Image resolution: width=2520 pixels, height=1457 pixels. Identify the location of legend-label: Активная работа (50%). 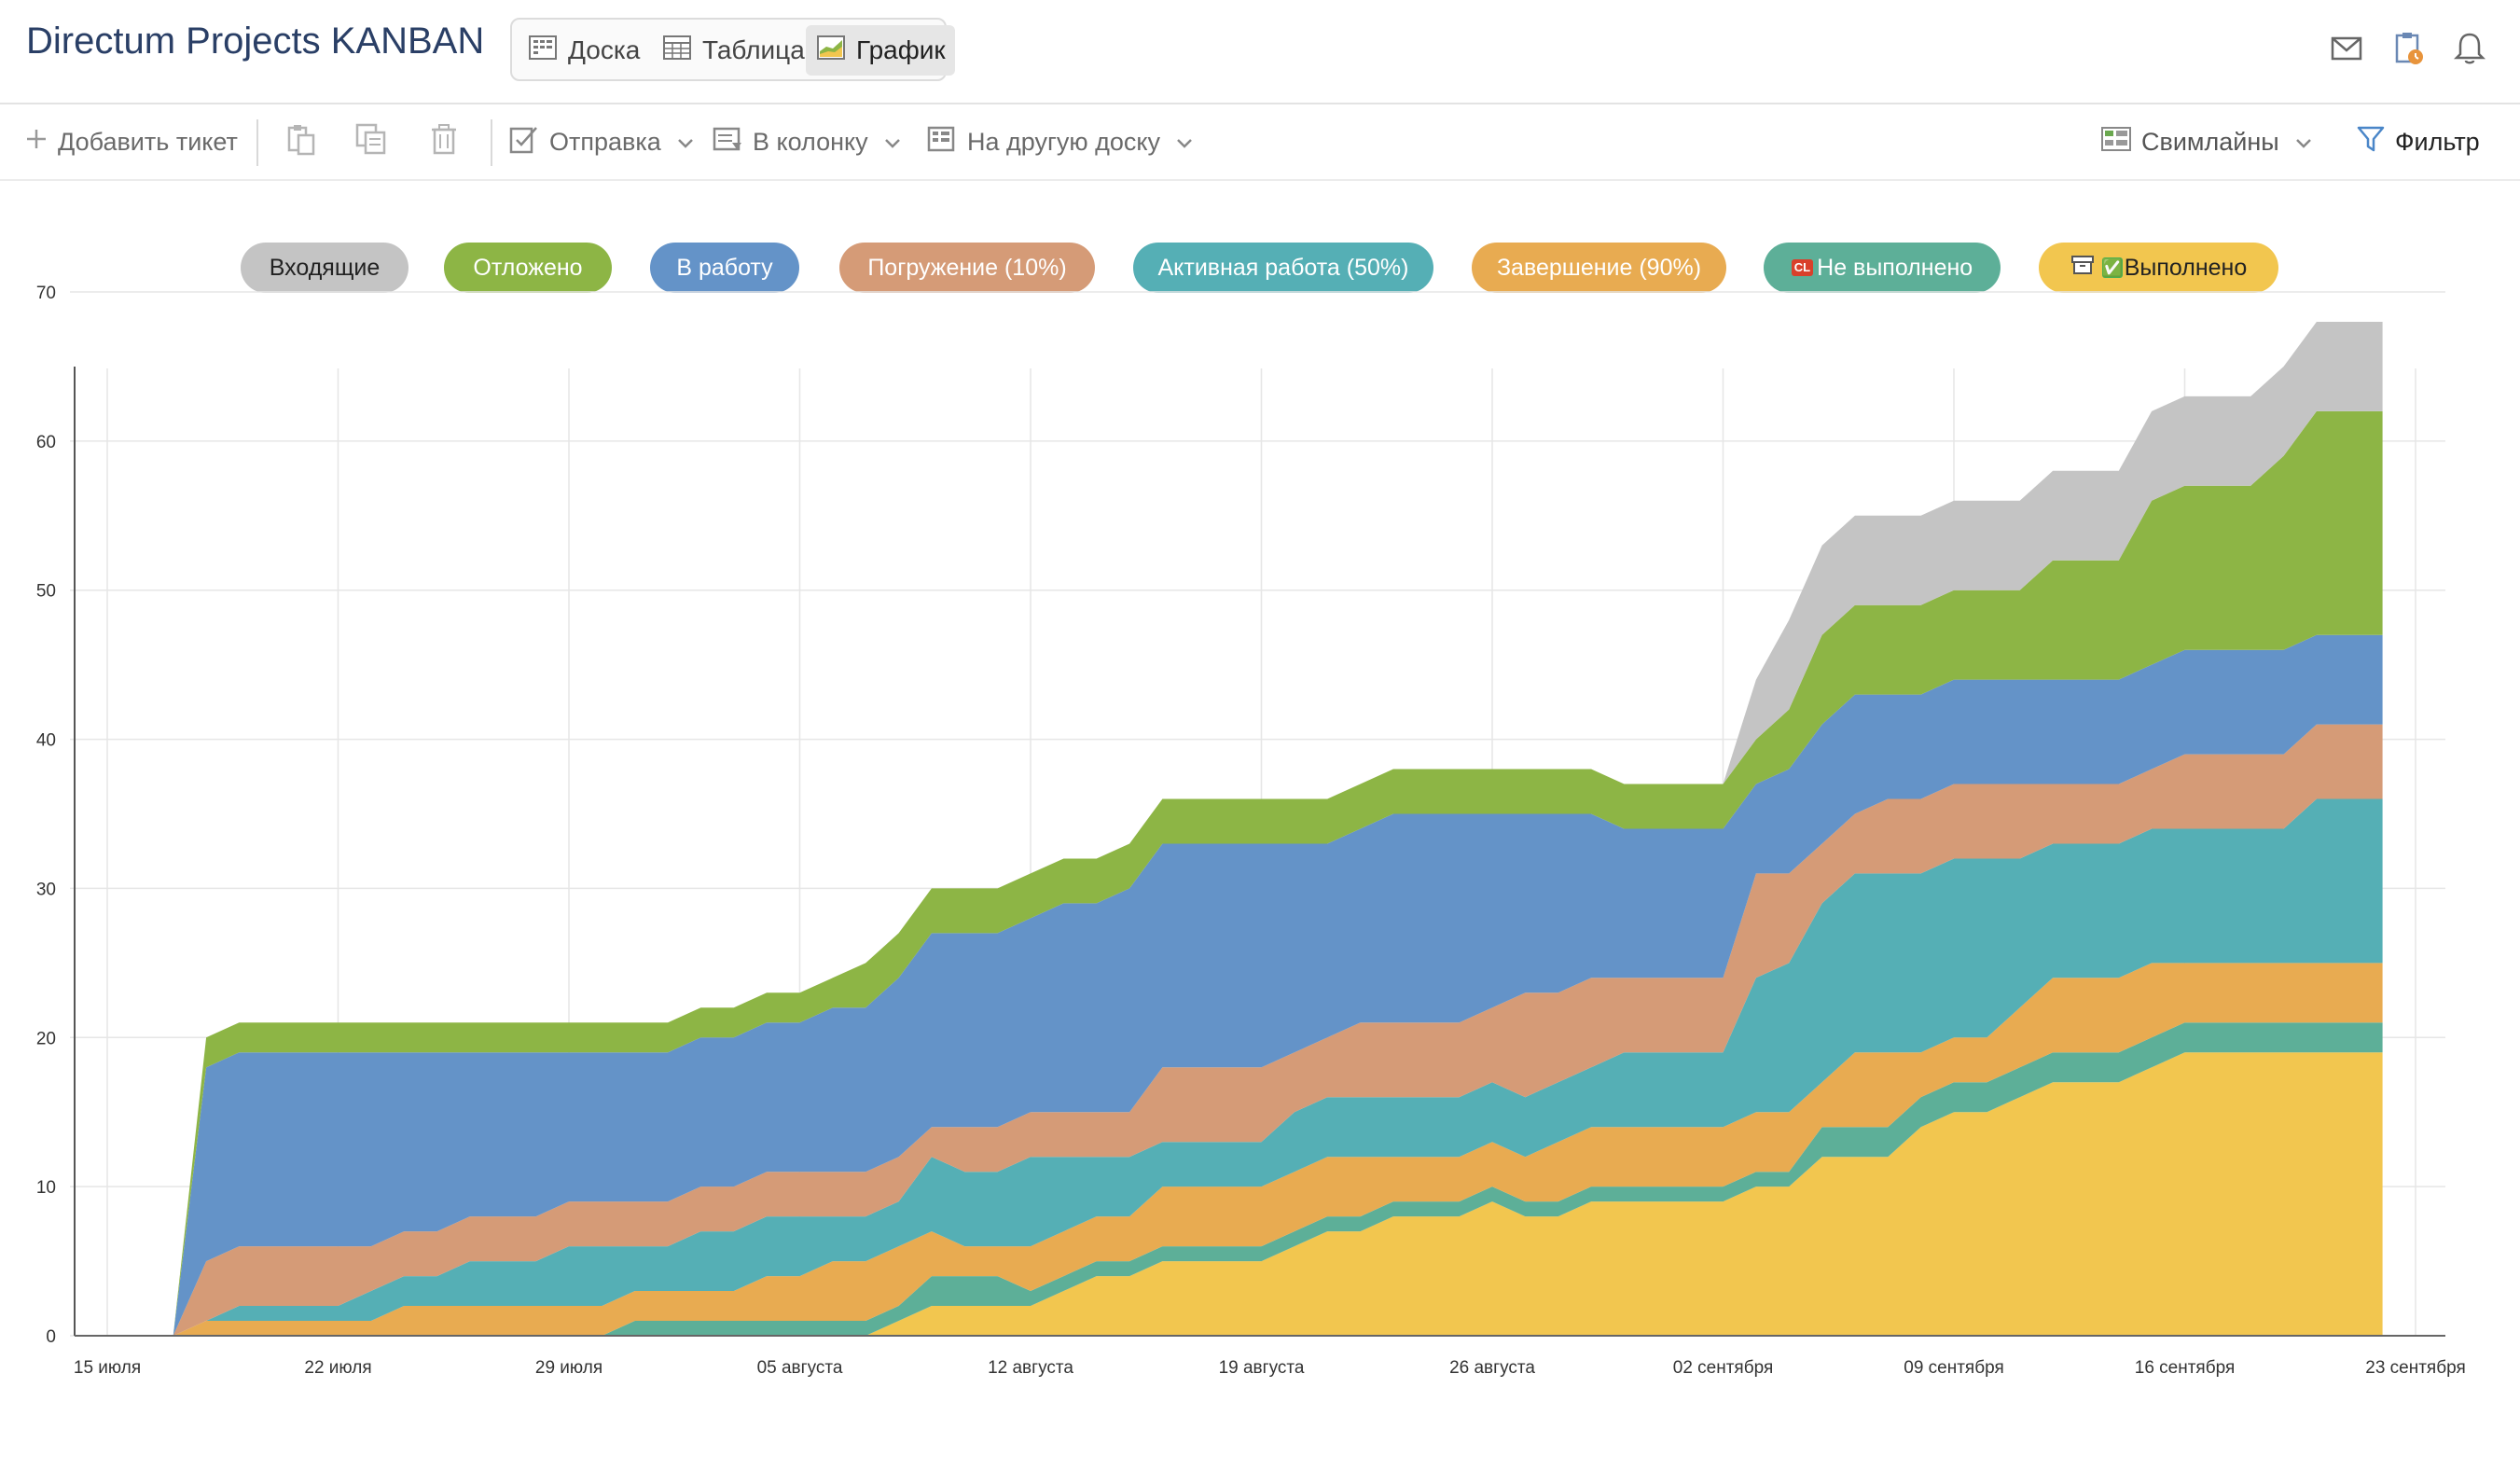
(1283, 267).